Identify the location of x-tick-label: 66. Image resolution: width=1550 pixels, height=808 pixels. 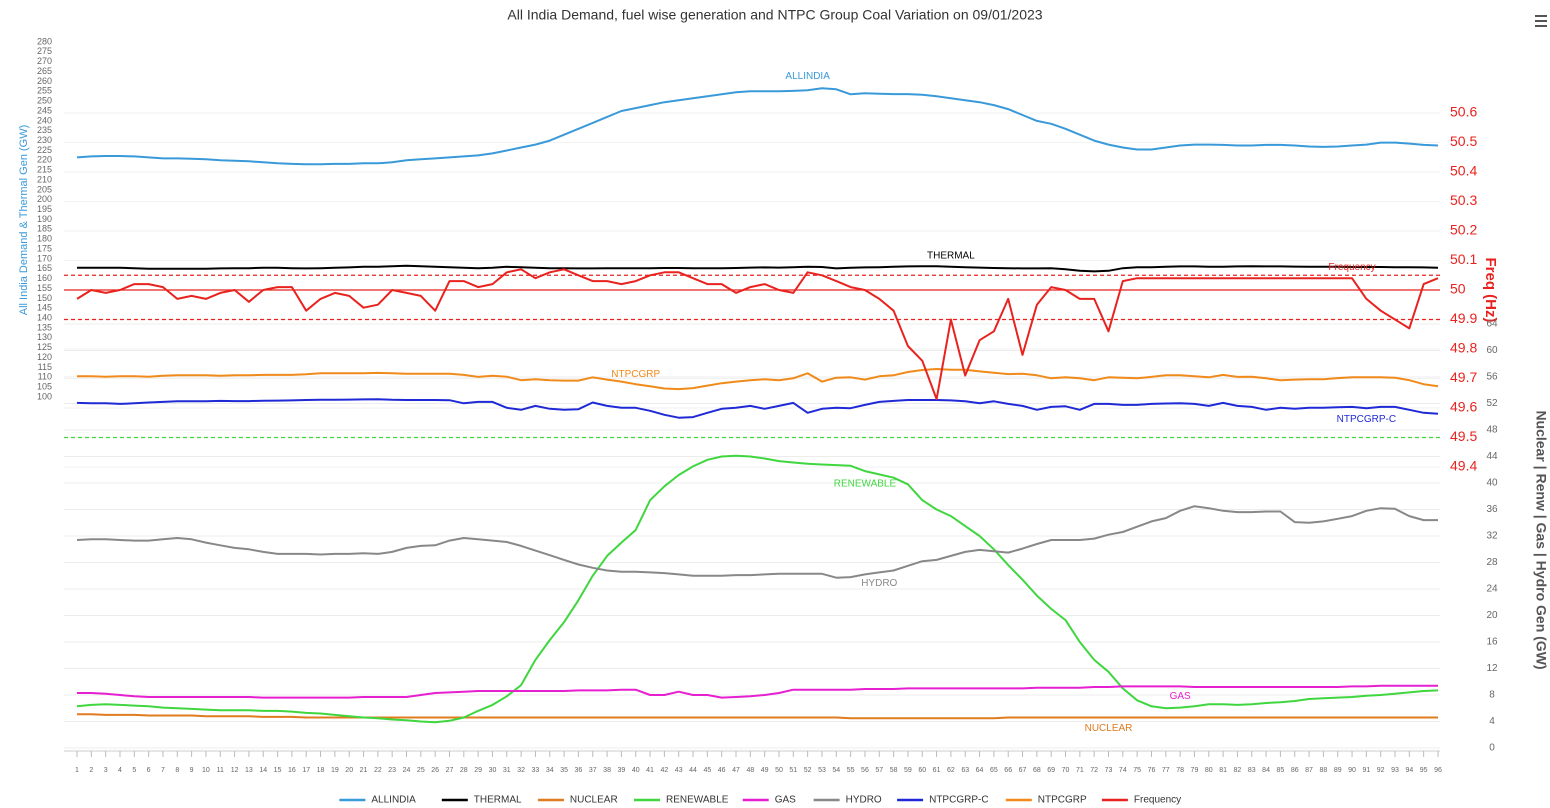
(1008, 770).